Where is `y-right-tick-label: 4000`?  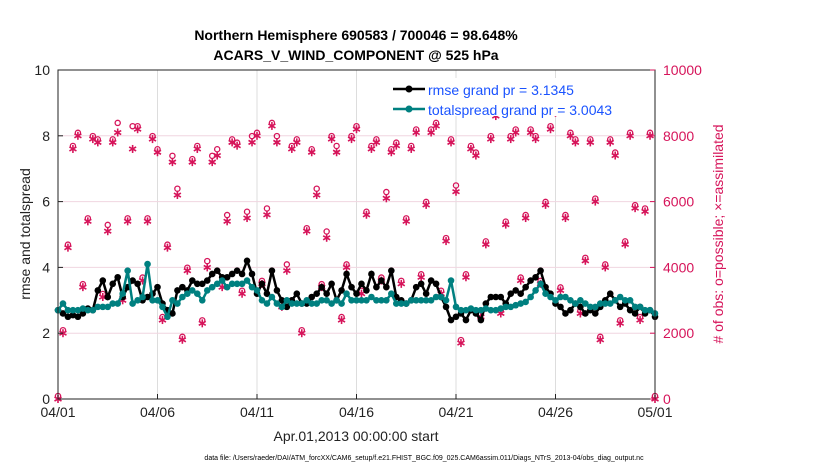 y-right-tick-label: 4000 is located at coordinates (678, 267).